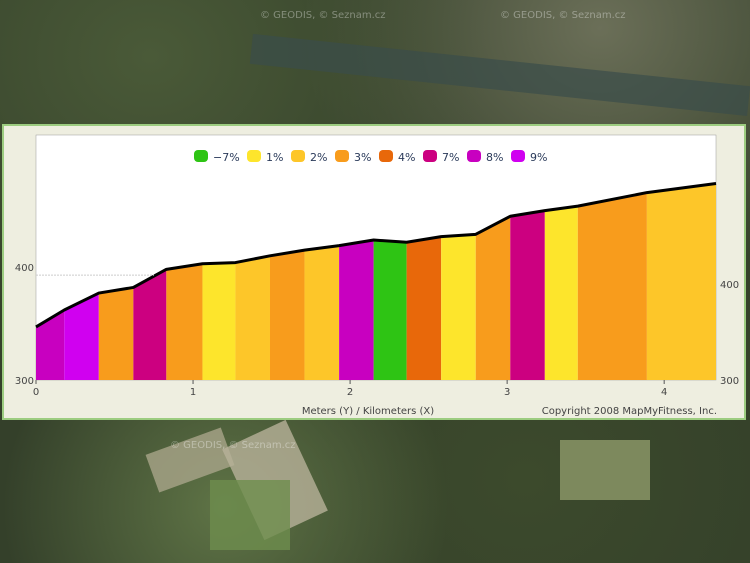 The height and width of the screenshot is (563, 750). Describe the element at coordinates (729, 285) in the screenshot. I see `right-y-tick-label: 400` at that location.